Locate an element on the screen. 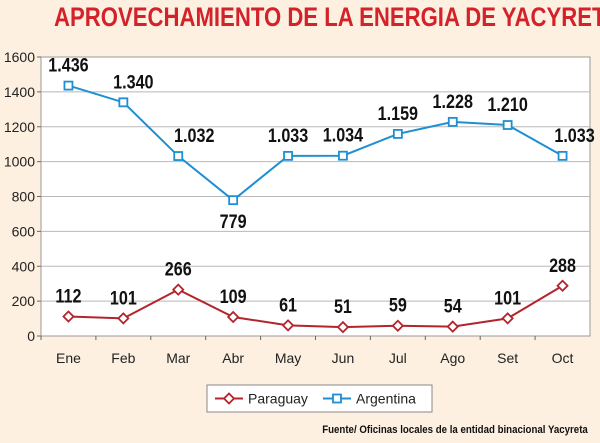  argentina-data-label: 1.159 is located at coordinates (398, 114).